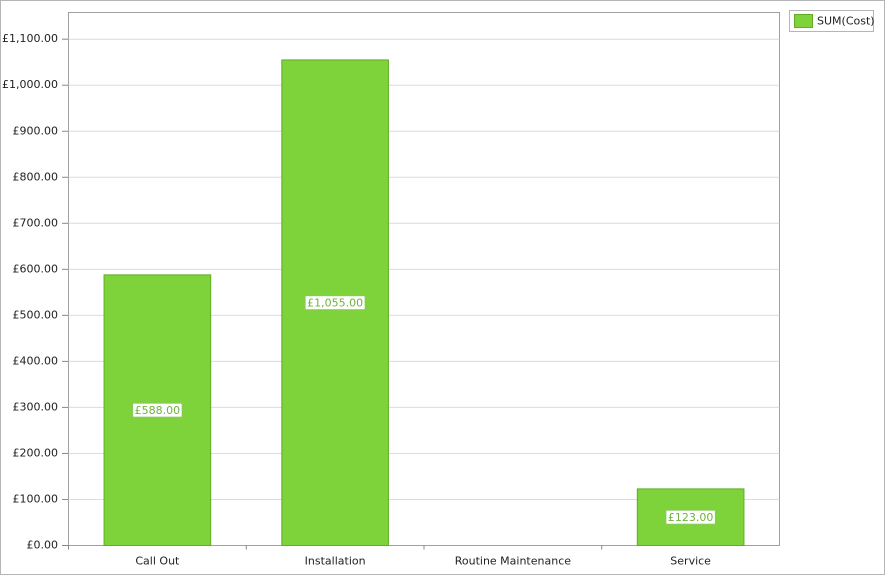 This screenshot has height=575, width=885. I want to click on legend-swatch, so click(803, 21).